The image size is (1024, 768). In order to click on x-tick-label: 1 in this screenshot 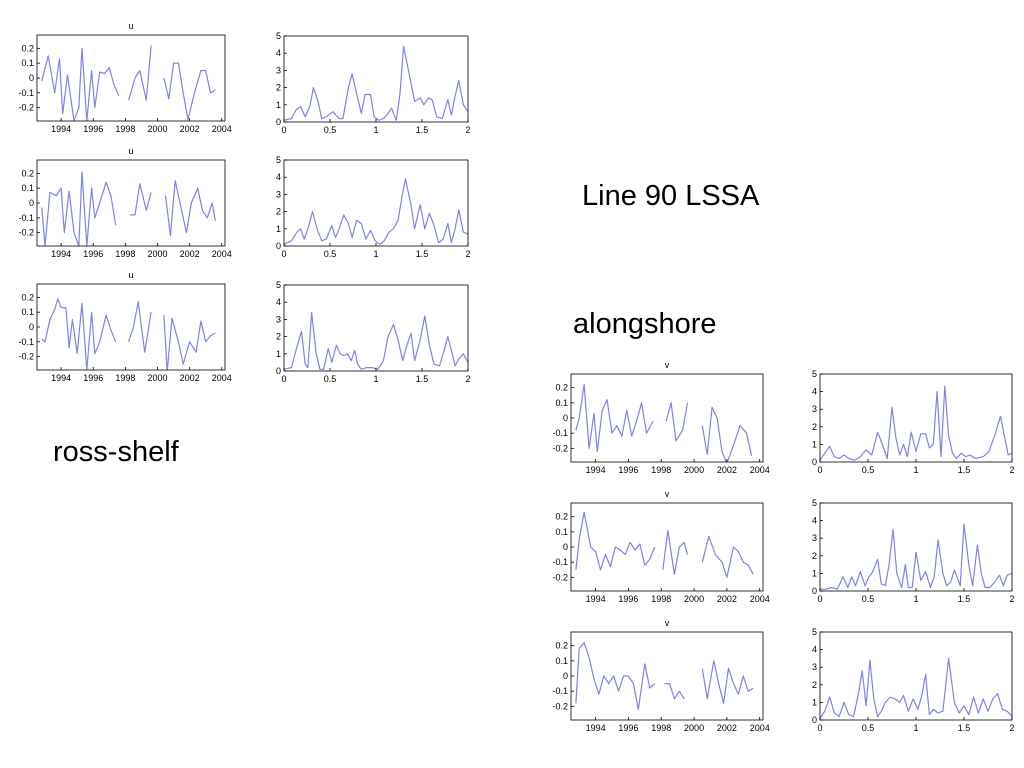, I will do `click(375, 254)`.